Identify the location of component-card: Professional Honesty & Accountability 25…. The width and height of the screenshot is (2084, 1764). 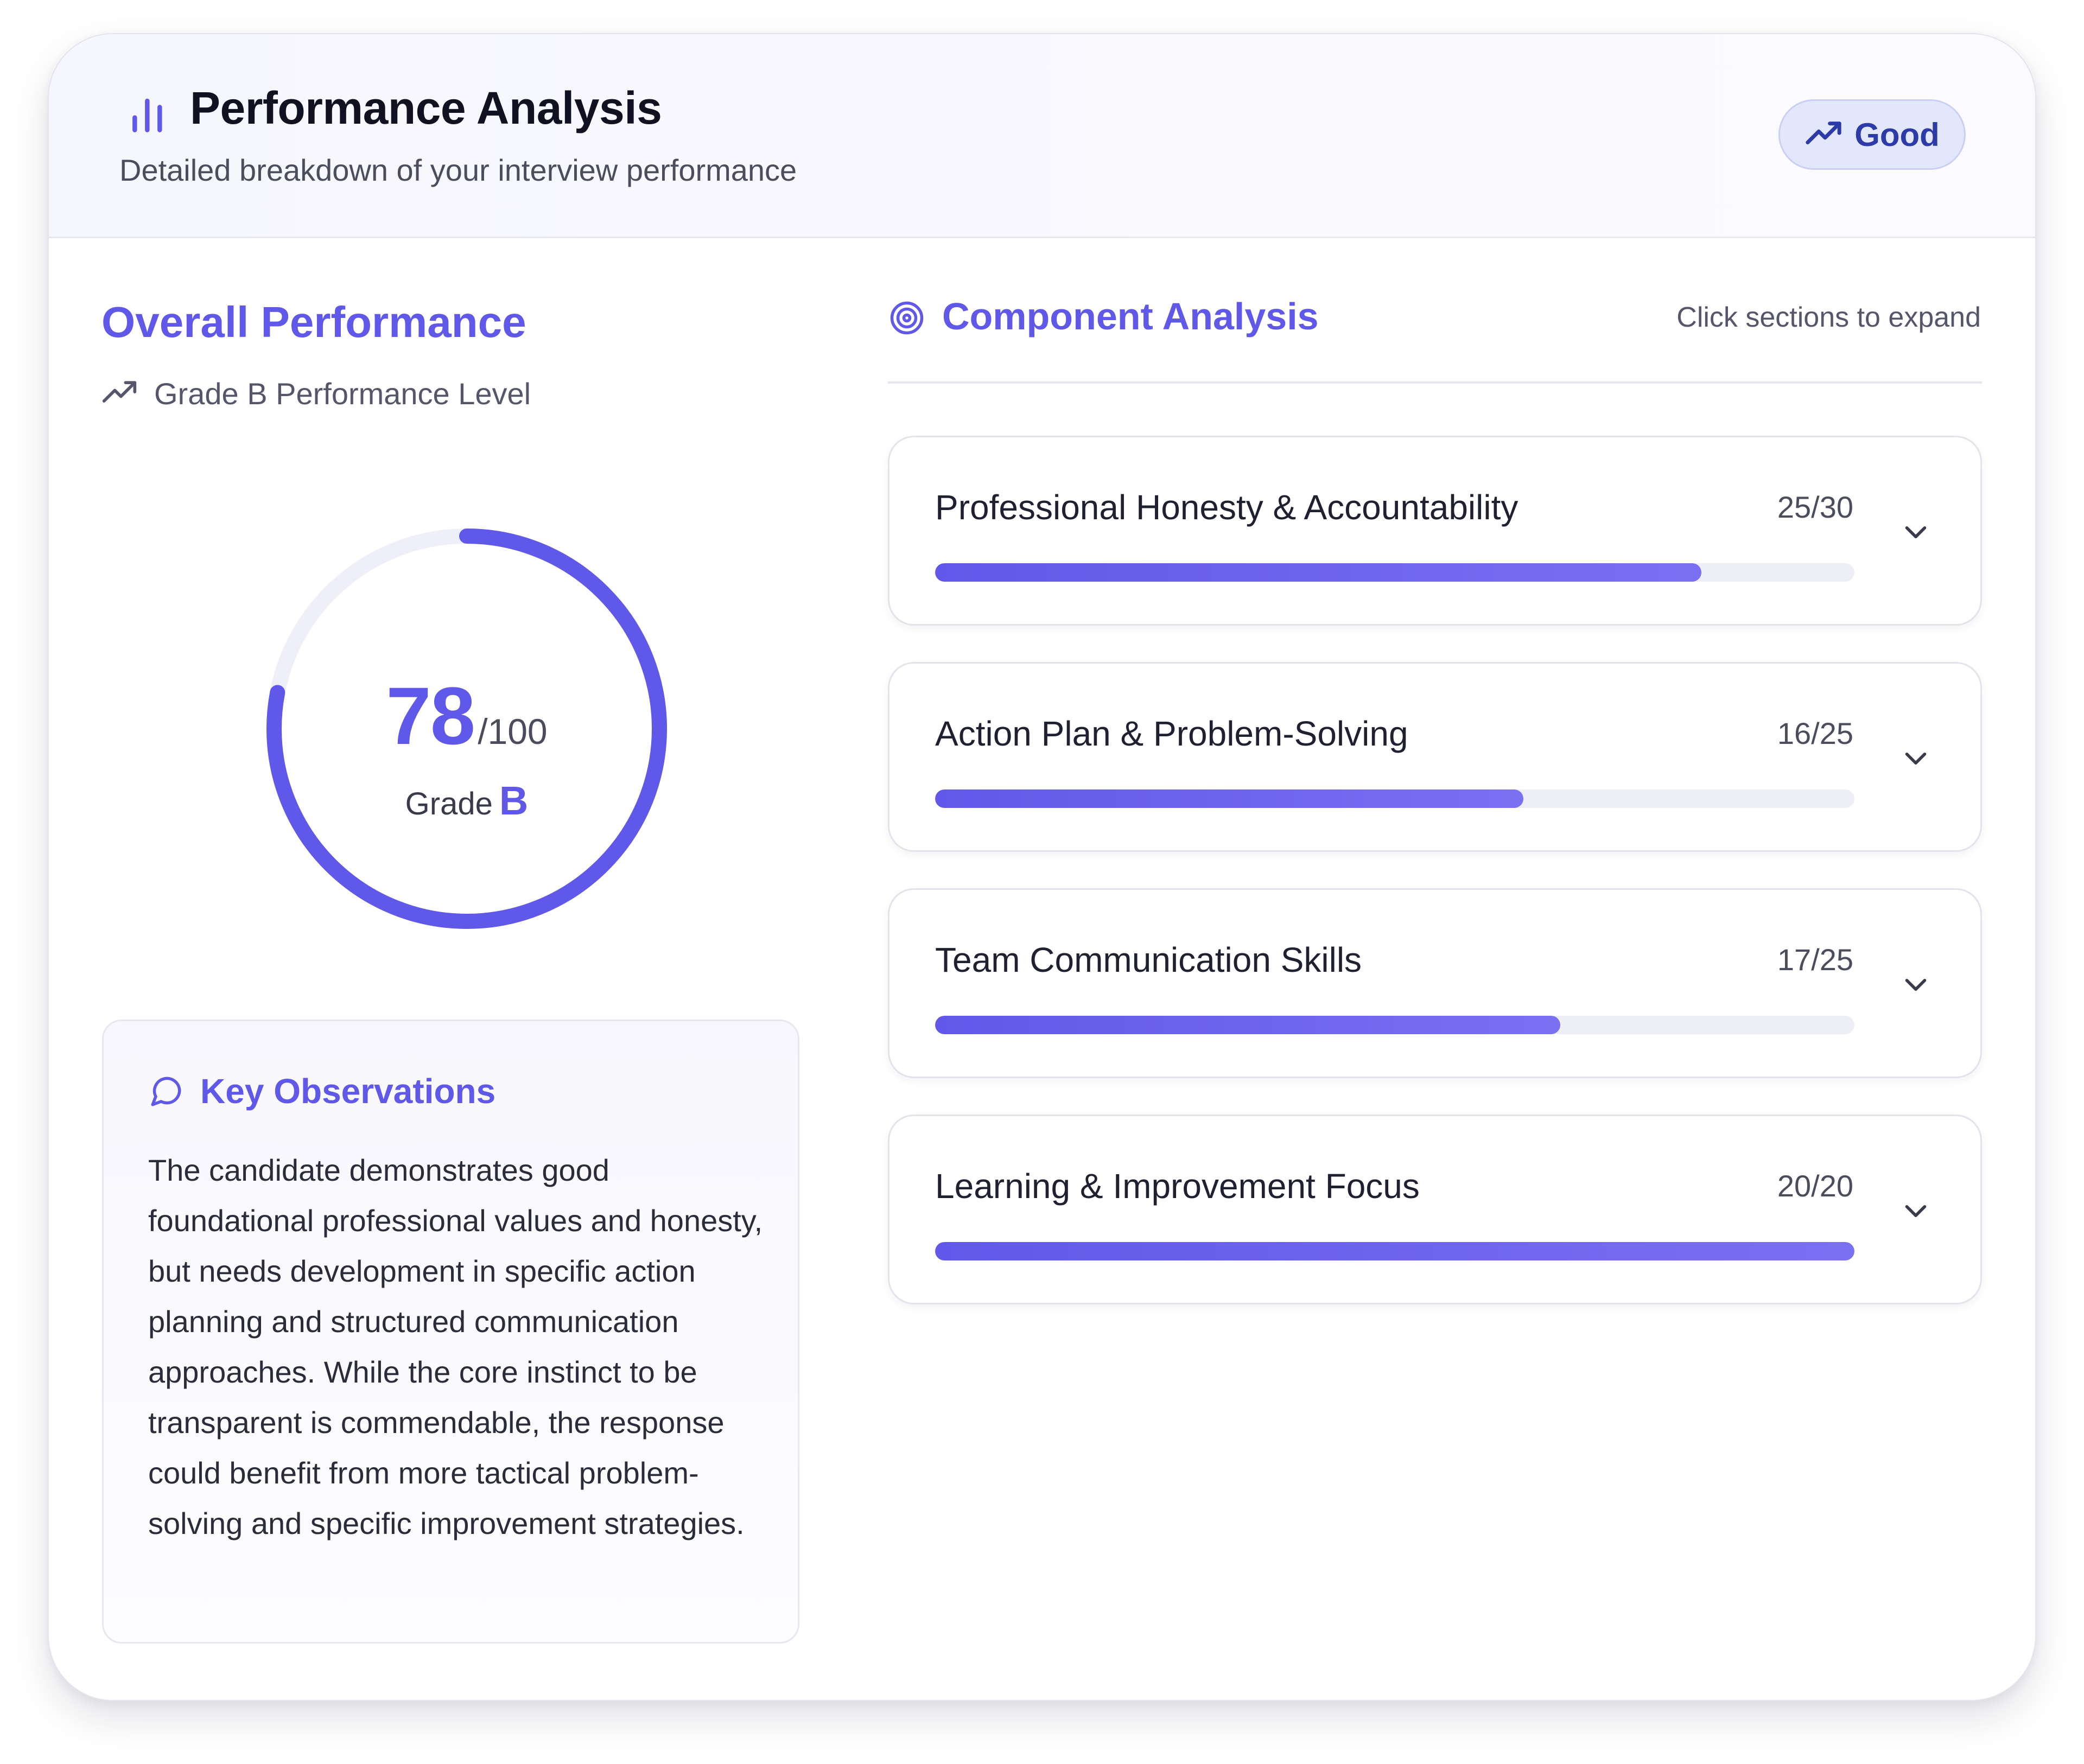
(1435, 531).